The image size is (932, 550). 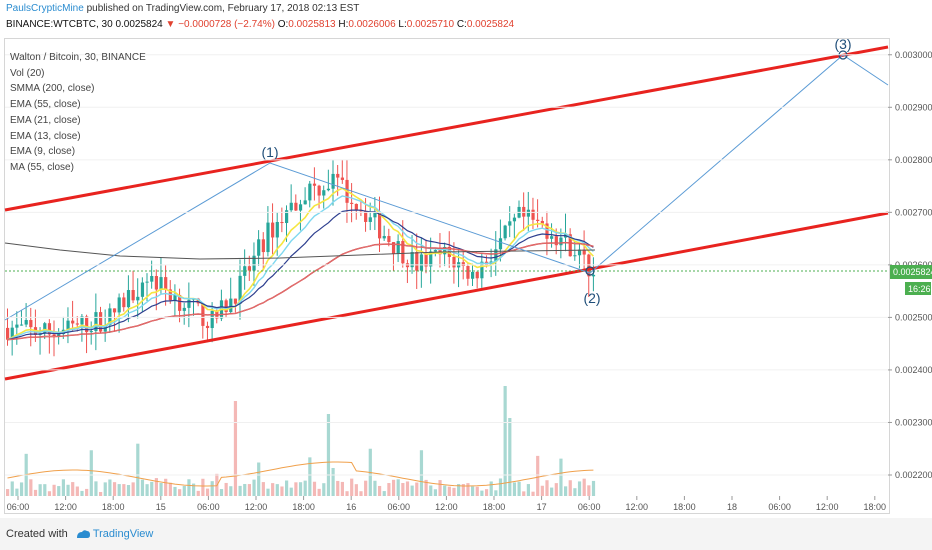 What do you see at coordinates (123, 534) in the screenshot?
I see `tradingview-brand: TradingView` at bounding box center [123, 534].